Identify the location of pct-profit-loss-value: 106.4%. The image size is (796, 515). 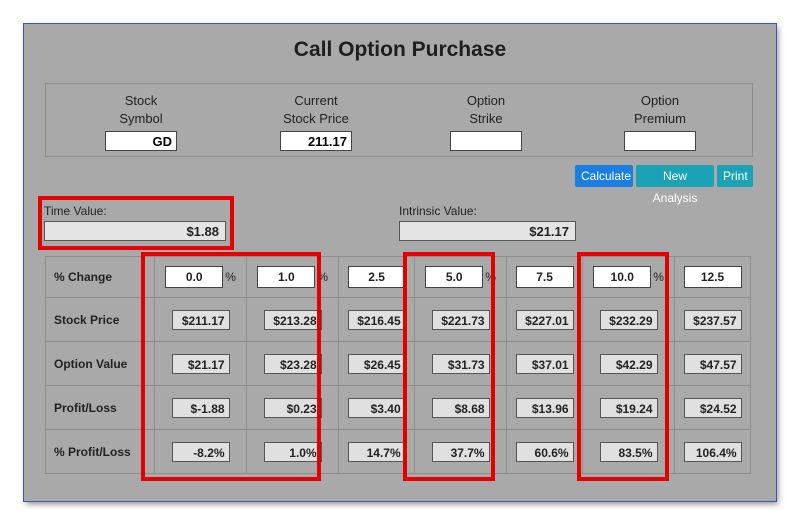
(712, 451).